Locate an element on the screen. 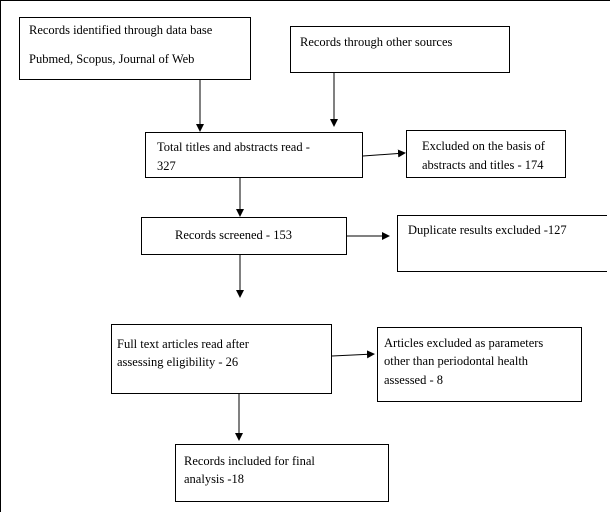  arrow-total-to-excluded is located at coordinates (384, 153).